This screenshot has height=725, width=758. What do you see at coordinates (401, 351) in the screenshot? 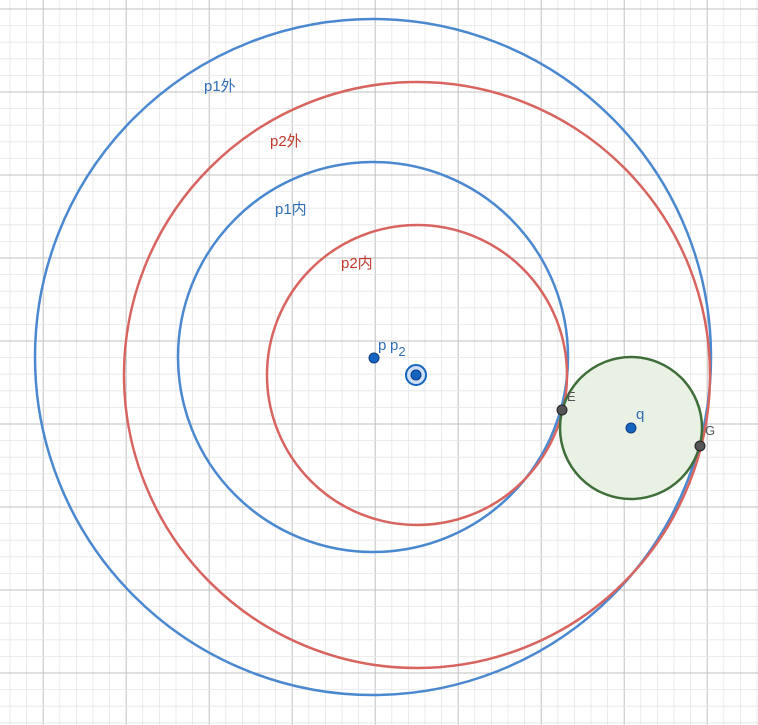
I see `label-point-p2-sub: 2` at bounding box center [401, 351].